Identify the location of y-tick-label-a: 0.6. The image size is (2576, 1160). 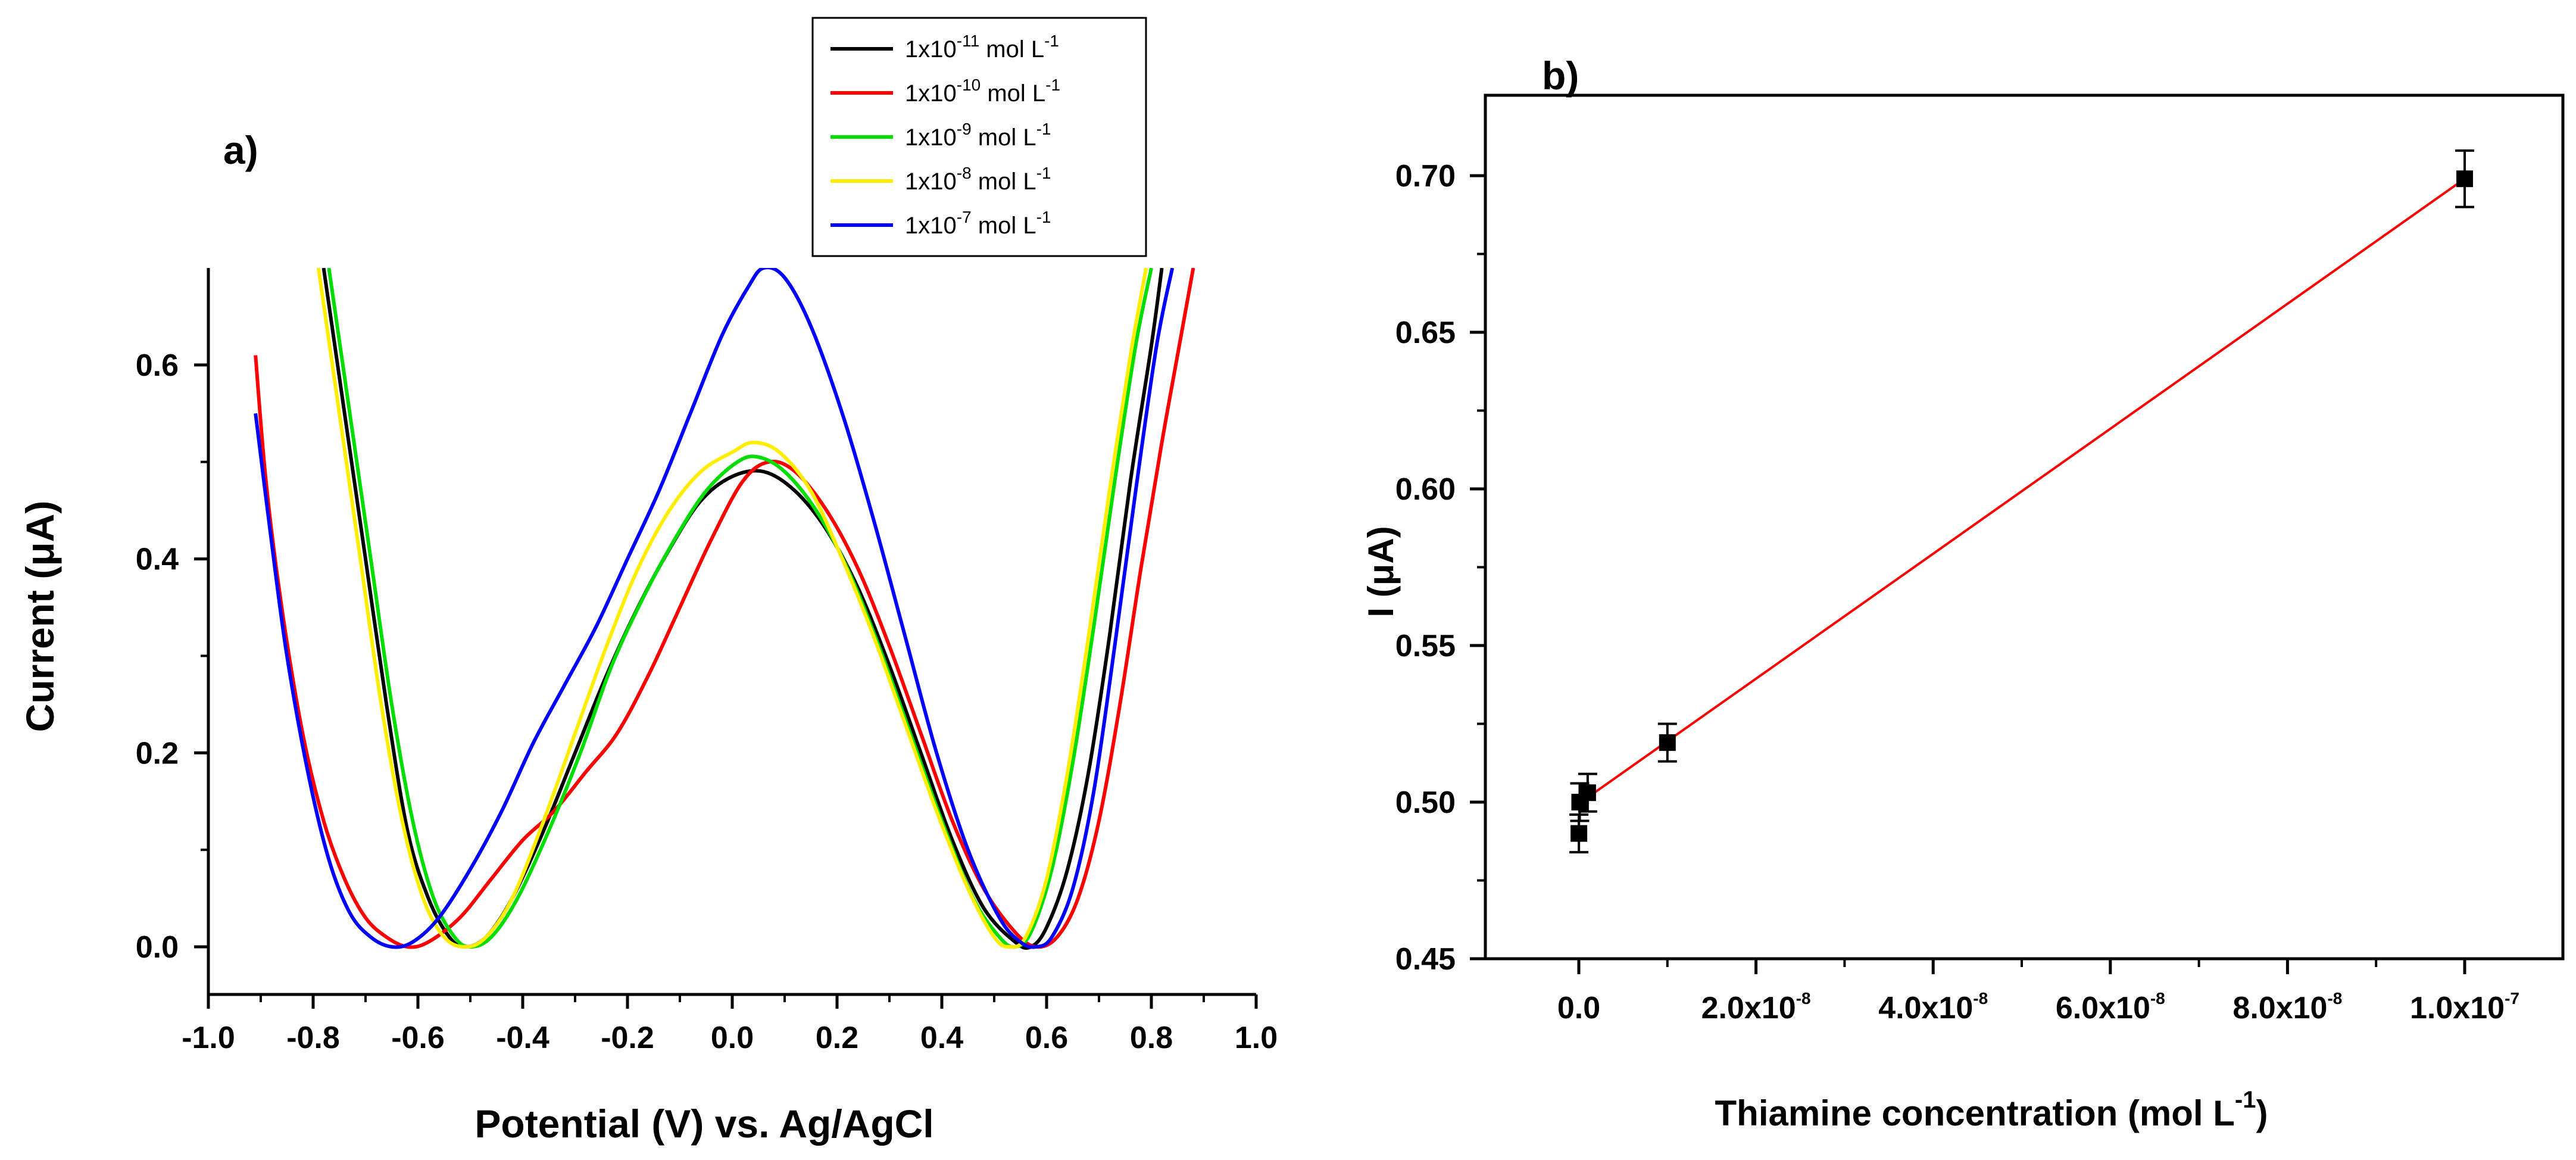
(157, 366).